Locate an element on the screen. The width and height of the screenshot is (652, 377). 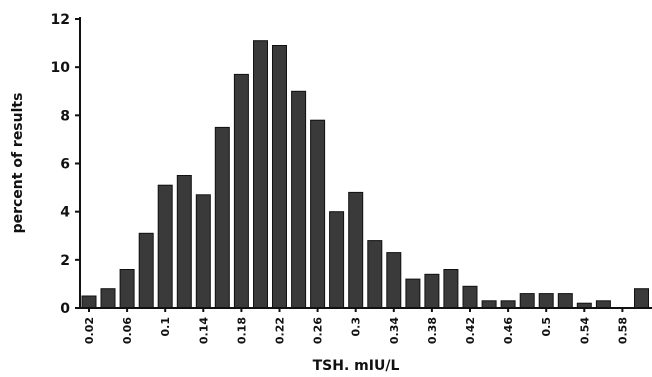
y-axis-ticks: 0 2 4 6 8 10 12 is located at coordinates (65, 164).